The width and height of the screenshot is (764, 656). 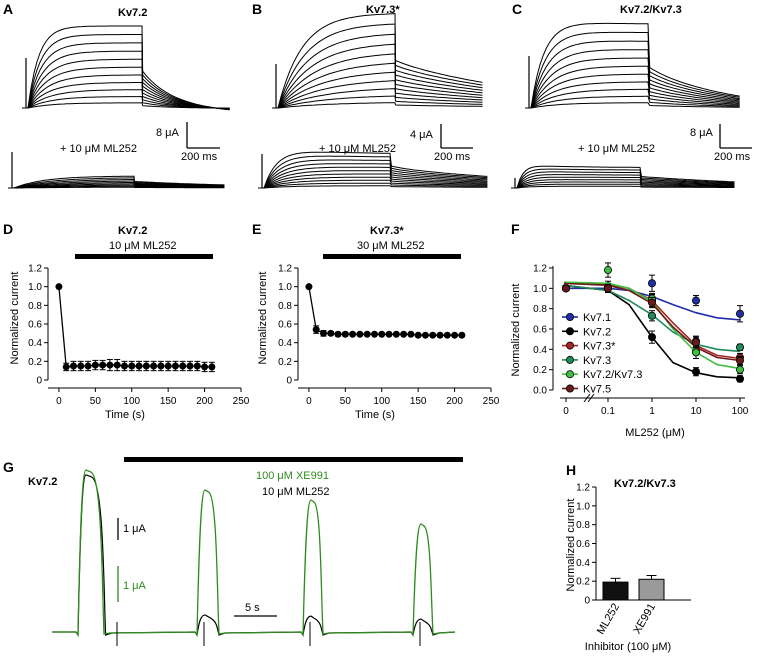 What do you see at coordinates (597, 361) in the screenshot?
I see `legend-label: Kv7.3` at bounding box center [597, 361].